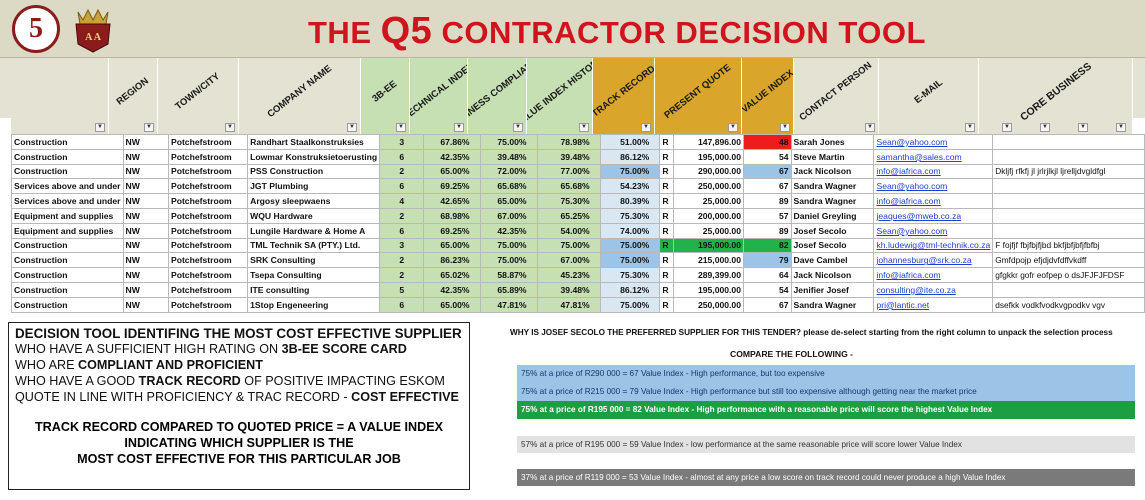  Describe the element at coordinates (630, 142) in the screenshot. I see `cell-track: 51.00%` at that location.